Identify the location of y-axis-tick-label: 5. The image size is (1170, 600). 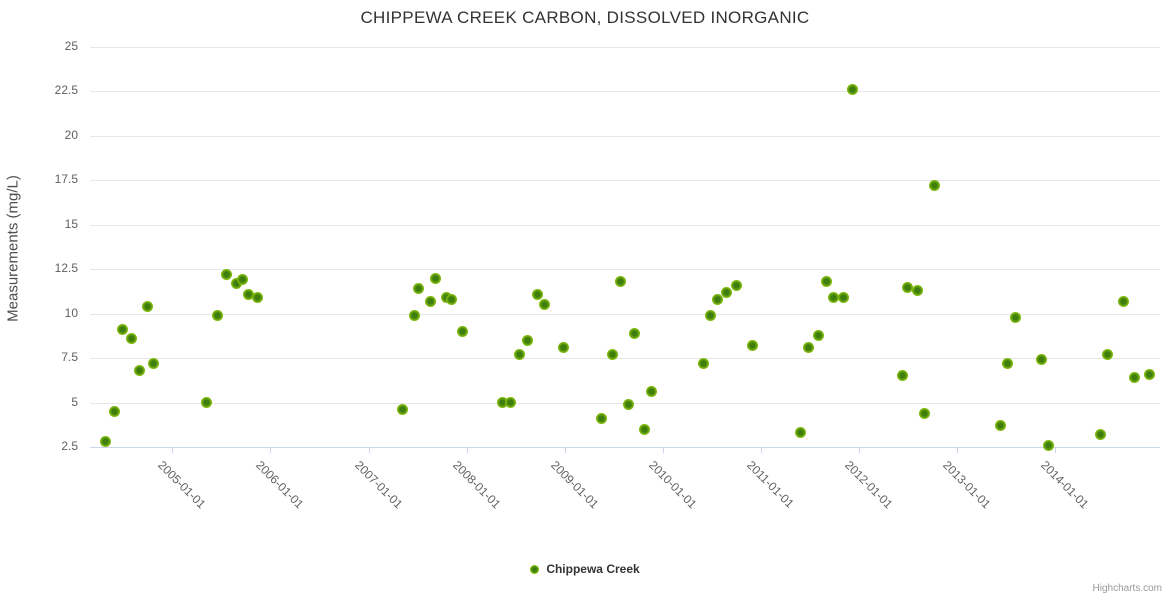
(74, 401).